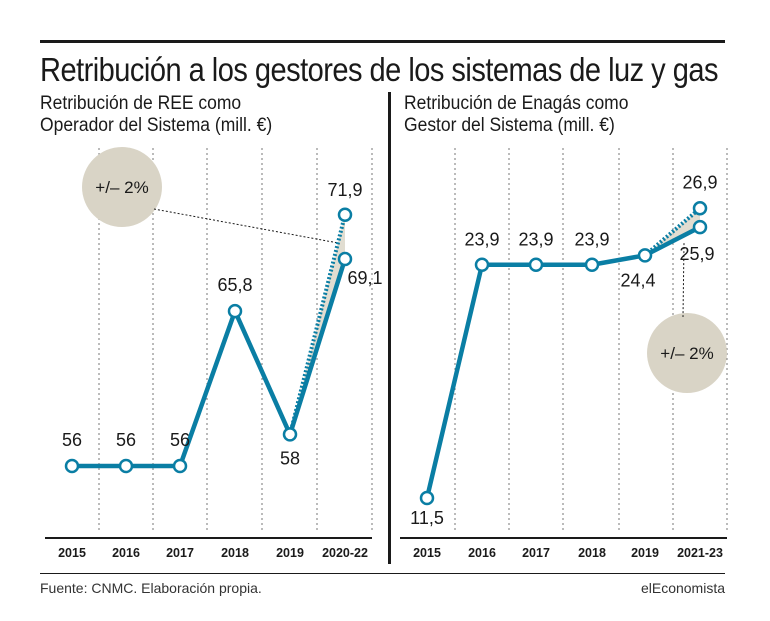 The height and width of the screenshot is (621, 770). What do you see at coordinates (482, 264) in the screenshot?
I see `right-point-2016` at bounding box center [482, 264].